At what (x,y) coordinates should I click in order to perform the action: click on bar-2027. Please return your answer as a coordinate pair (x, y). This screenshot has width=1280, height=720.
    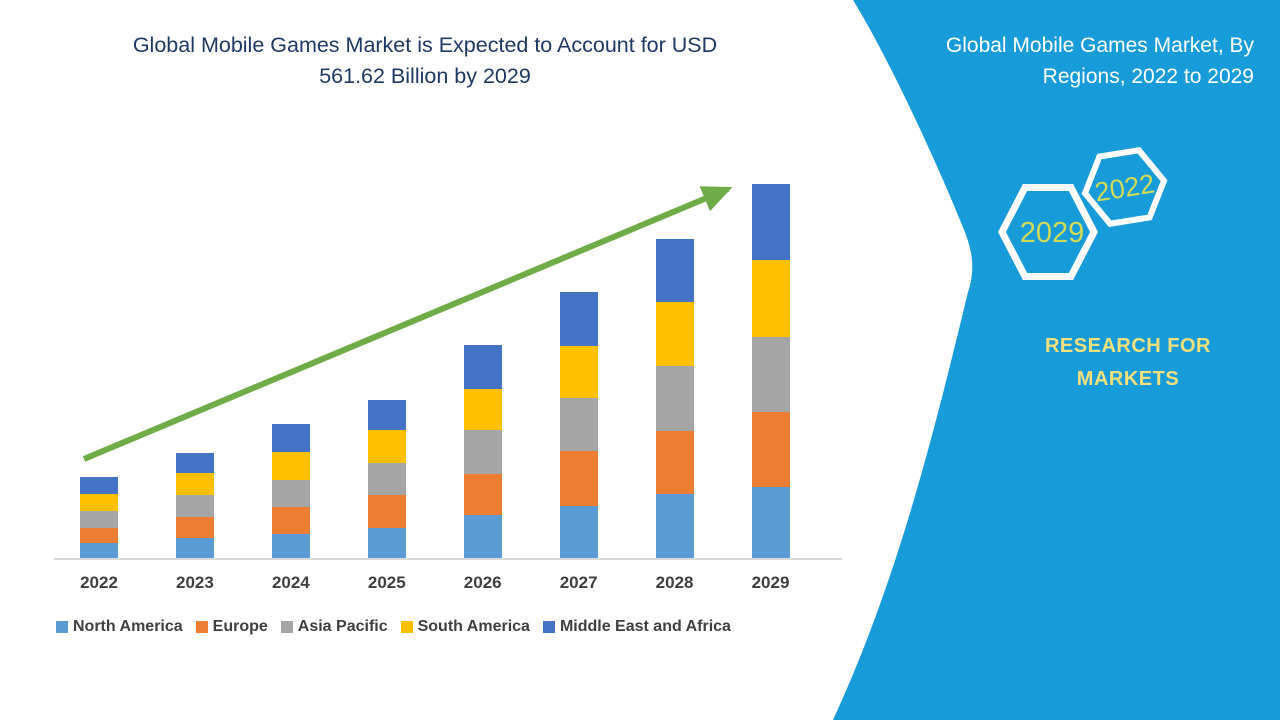
    Looking at the image, I should click on (578, 425).